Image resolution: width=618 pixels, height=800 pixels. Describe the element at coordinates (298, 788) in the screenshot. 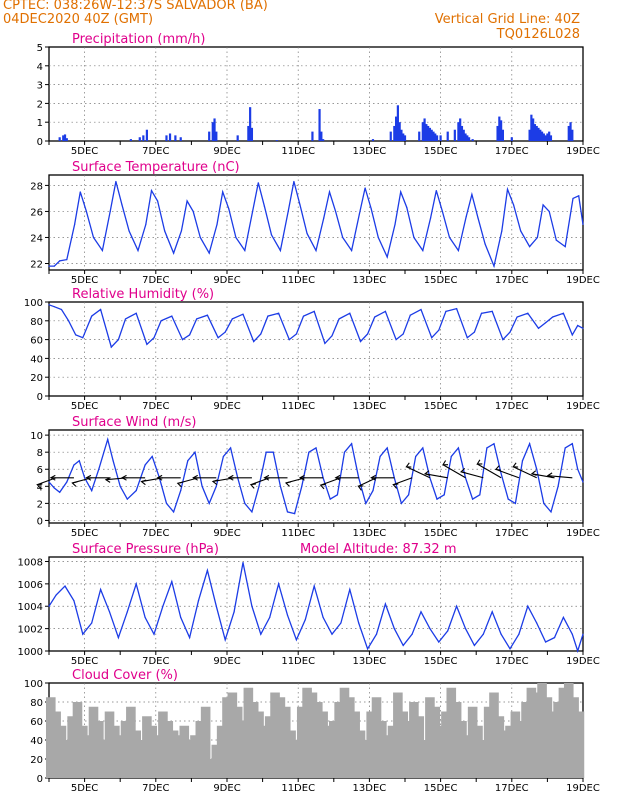

I see `cloud-cover-xtick-label: 11DEC` at that location.